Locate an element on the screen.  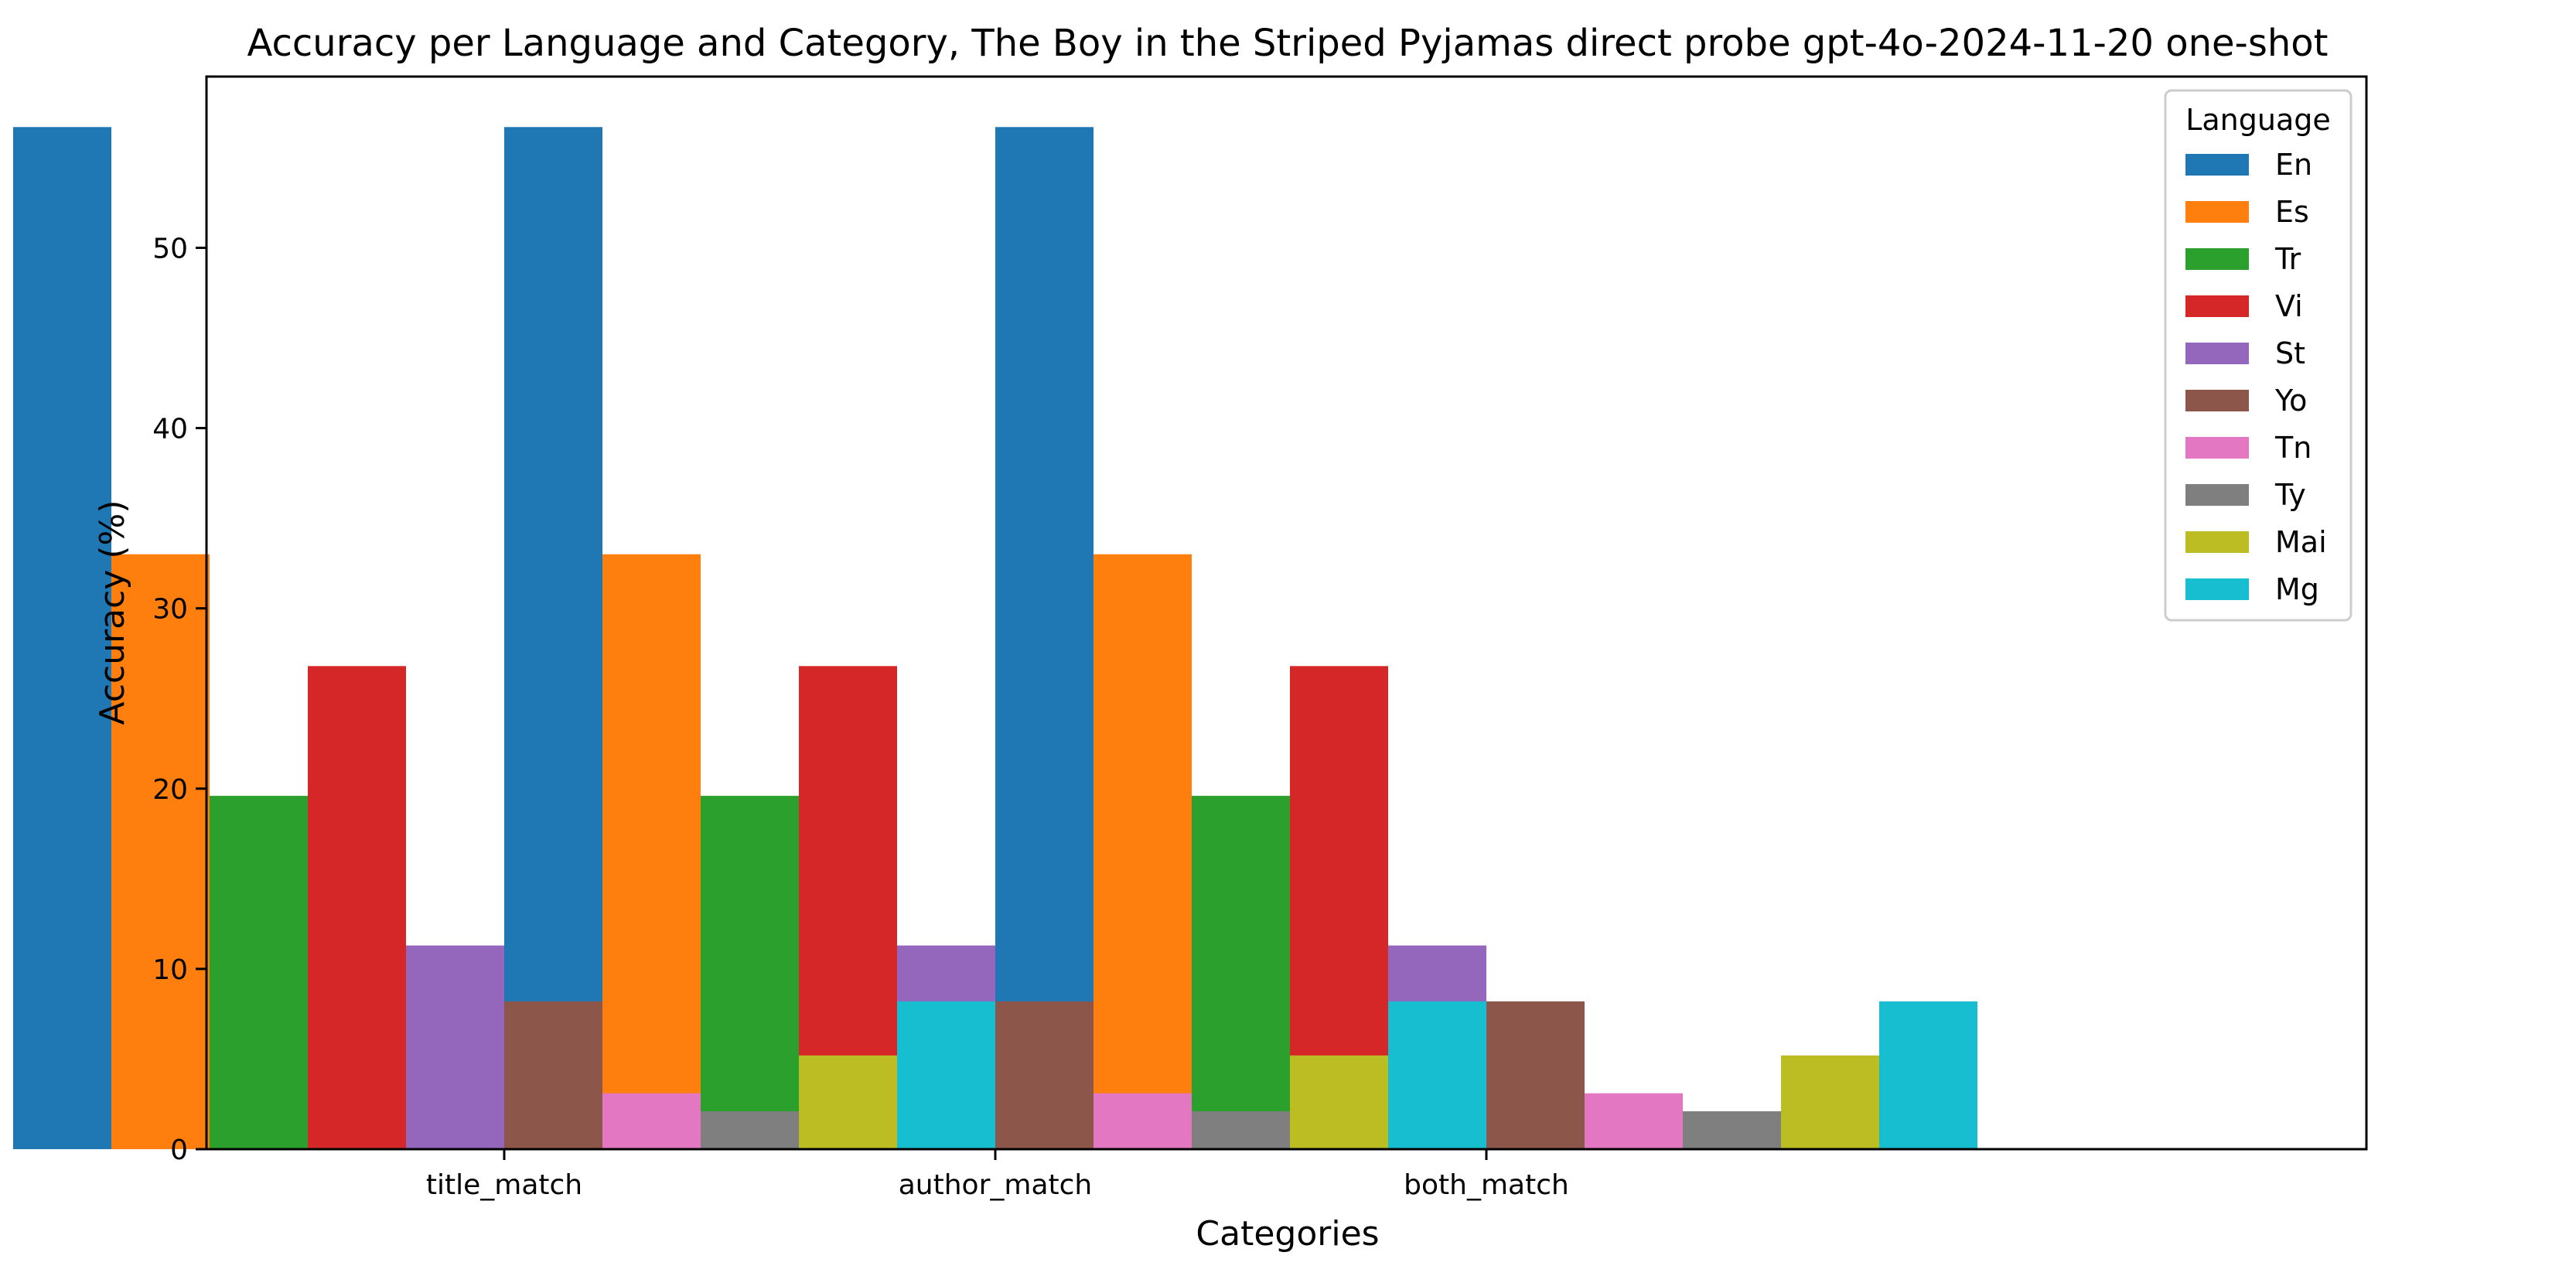
bar-es-title_match is located at coordinates (160, 851).